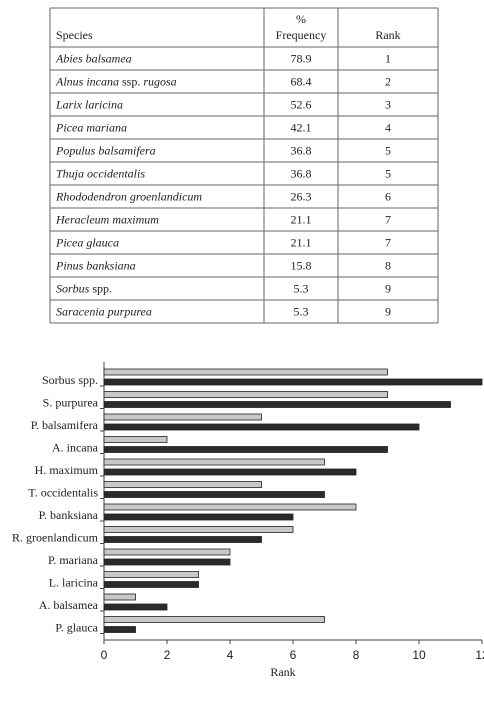 This screenshot has width=484, height=701. I want to click on species-part: Rhododendron groenlandicum, so click(128, 196).